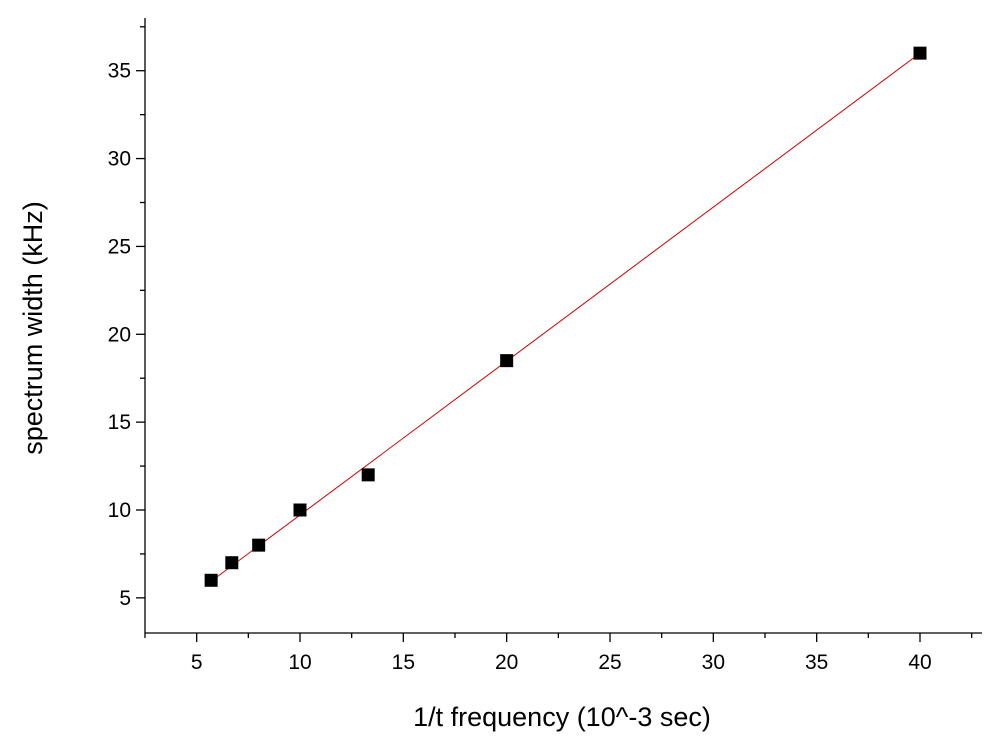 This screenshot has height=743, width=988. Describe the element at coordinates (119, 246) in the screenshot. I see `y-tick-label: 25` at that location.